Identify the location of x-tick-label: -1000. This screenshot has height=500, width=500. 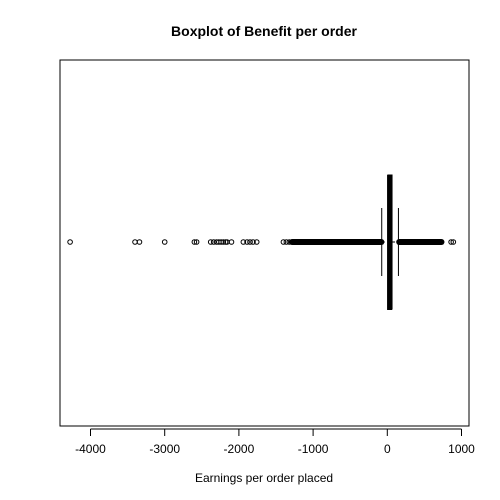
(313, 449).